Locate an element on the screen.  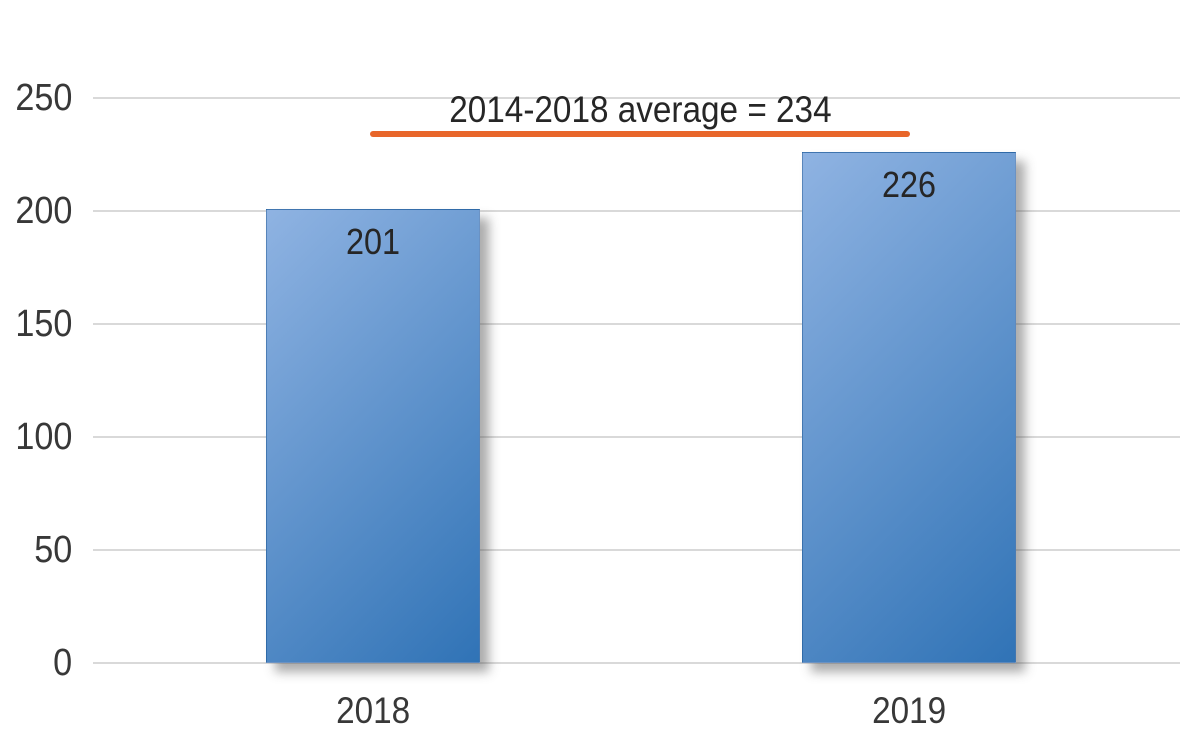
bar-value-label: 201 is located at coordinates (373, 241).